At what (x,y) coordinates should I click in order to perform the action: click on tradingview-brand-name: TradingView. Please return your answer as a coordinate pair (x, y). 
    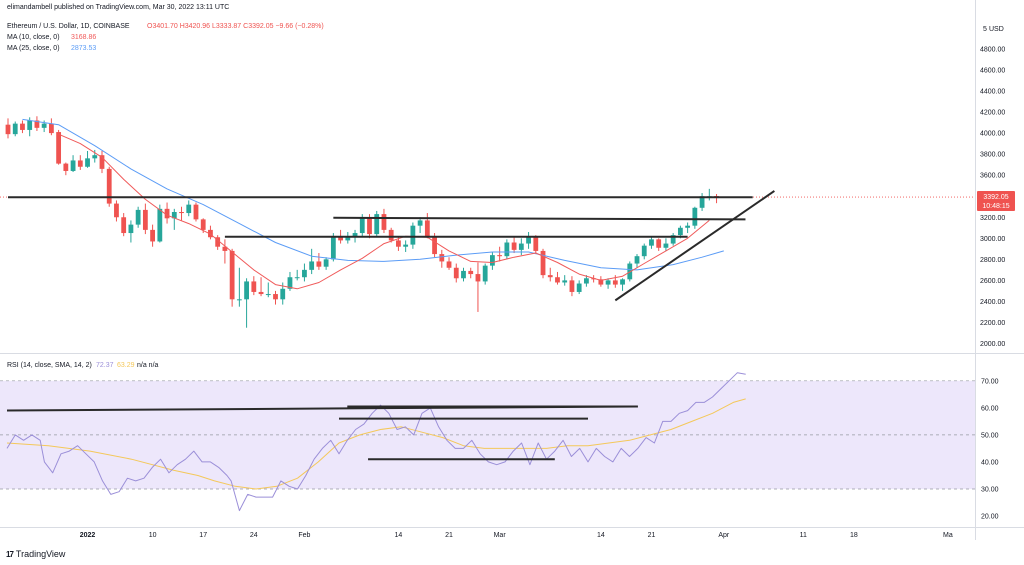
    Looking at the image, I should click on (40, 554).